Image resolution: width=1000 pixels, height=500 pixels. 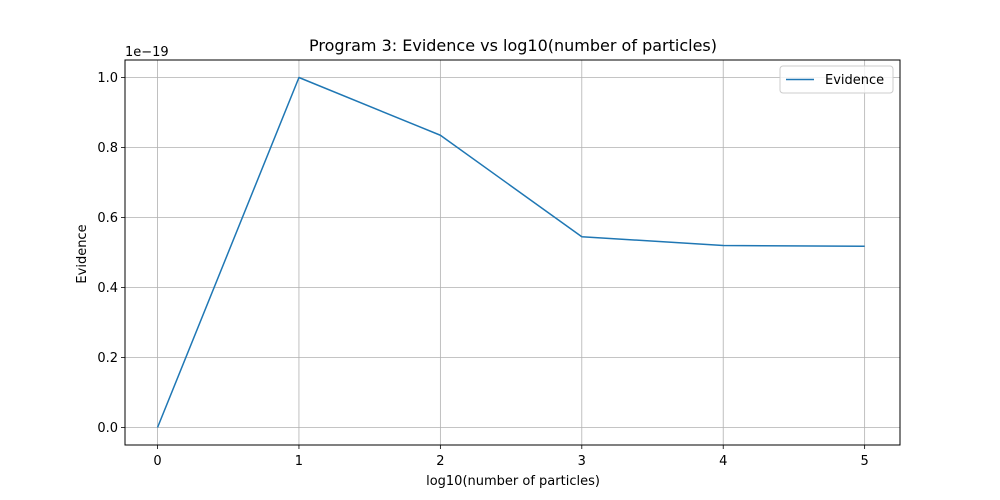 I want to click on legend-label-evidence: Evidence, so click(x=854, y=80).